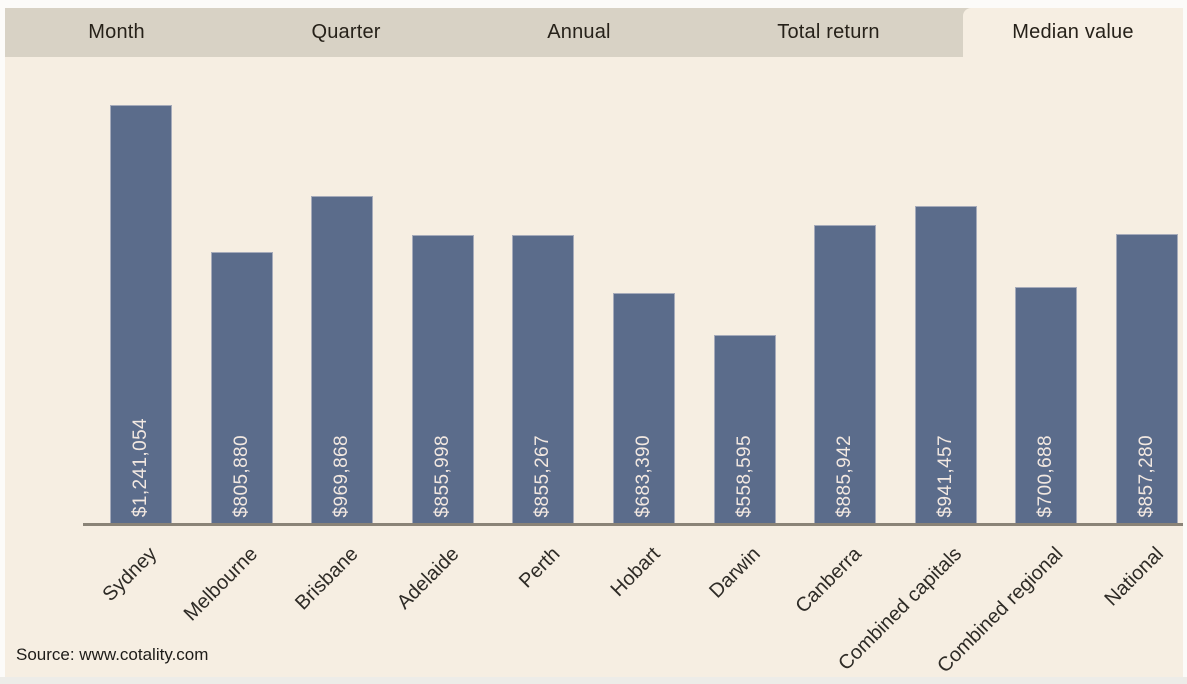  Describe the element at coordinates (845, 475) in the screenshot. I see `bar-value-label: $885,942` at that location.